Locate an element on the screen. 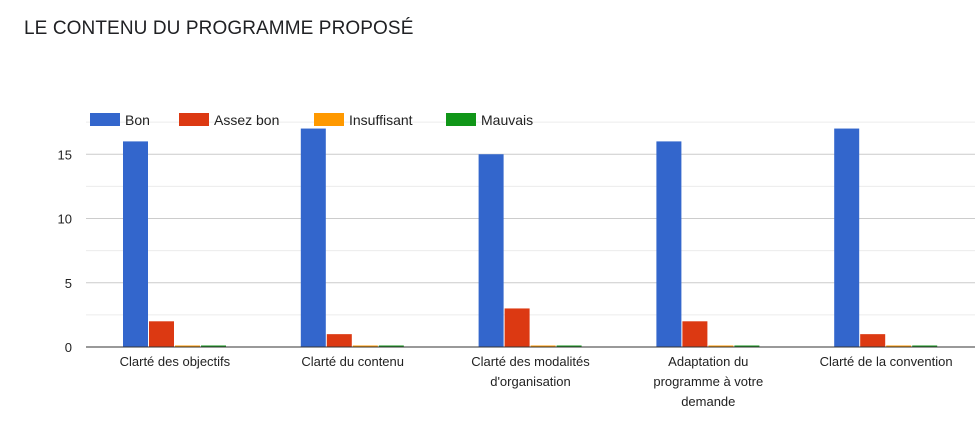 This screenshot has width=977, height=439. x-category-label: d'organisation is located at coordinates (530, 381).